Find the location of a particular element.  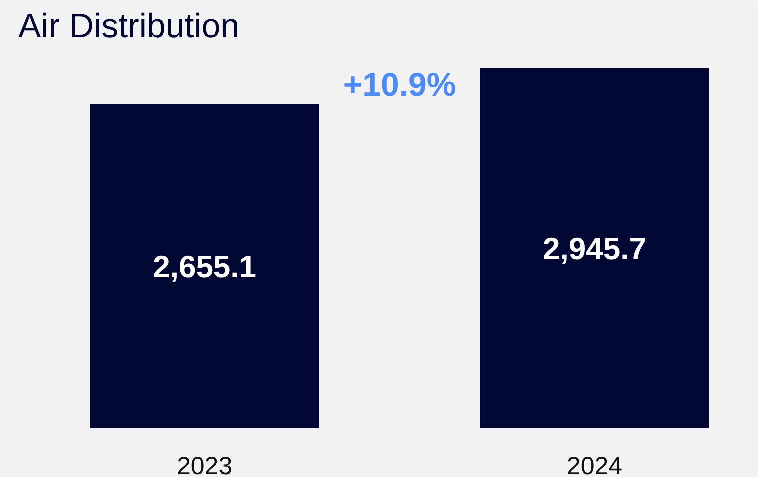

annotation: +10.9% is located at coordinates (399, 85).